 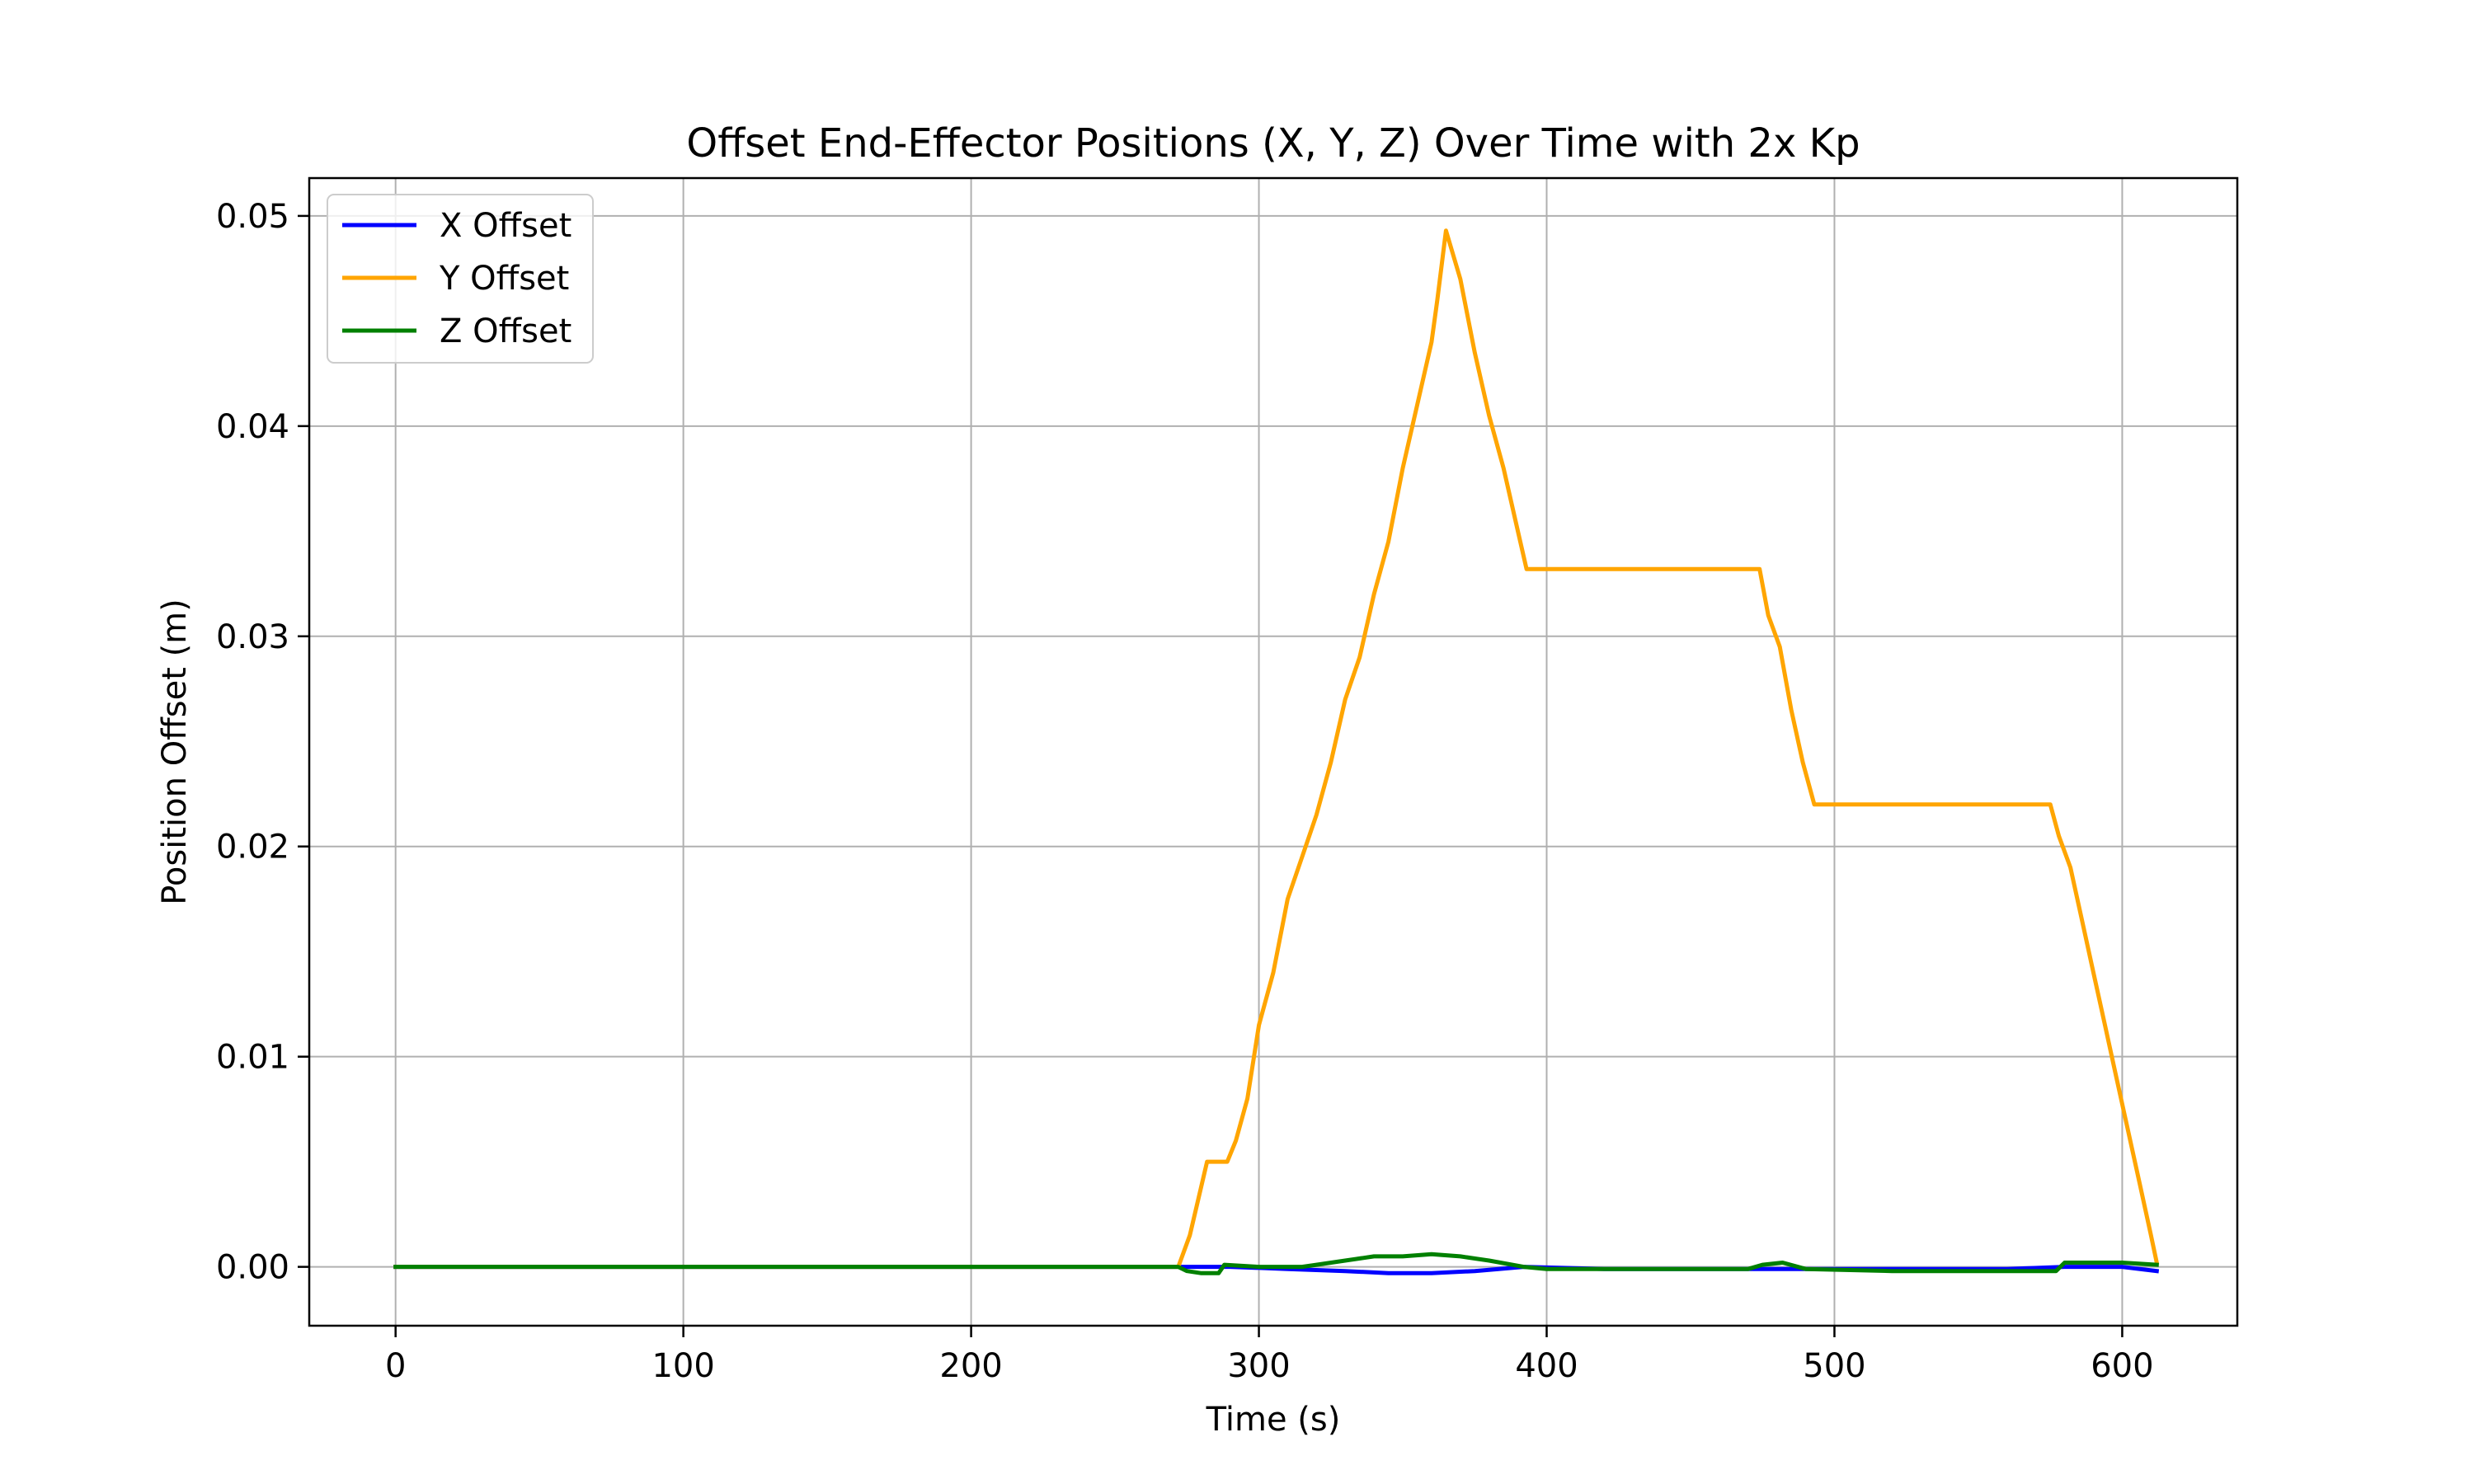 I want to click on x-tick-label: 200, so click(x=970, y=1366).